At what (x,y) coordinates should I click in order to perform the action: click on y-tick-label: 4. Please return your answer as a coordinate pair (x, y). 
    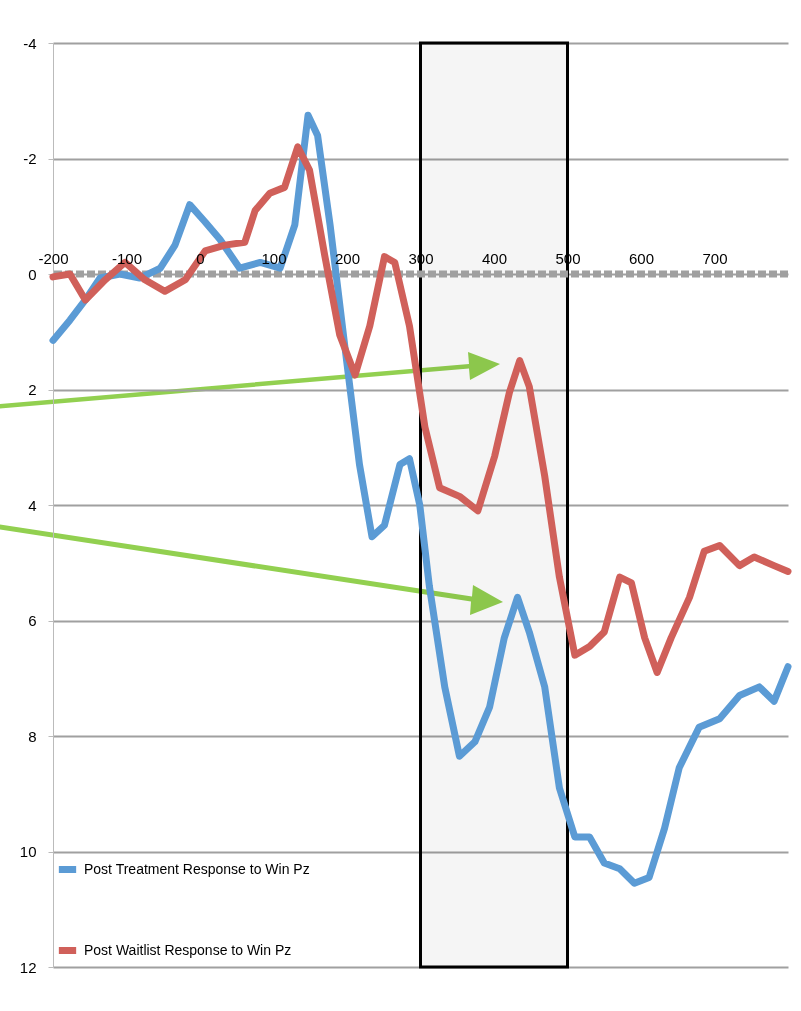
    Looking at the image, I should click on (32, 505).